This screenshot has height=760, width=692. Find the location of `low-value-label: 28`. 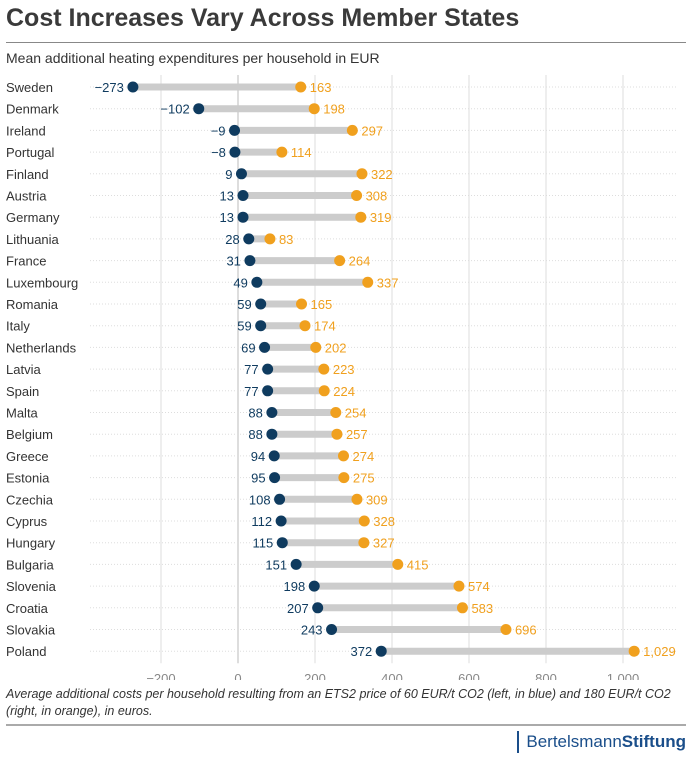

low-value-label: 28 is located at coordinates (232, 239).